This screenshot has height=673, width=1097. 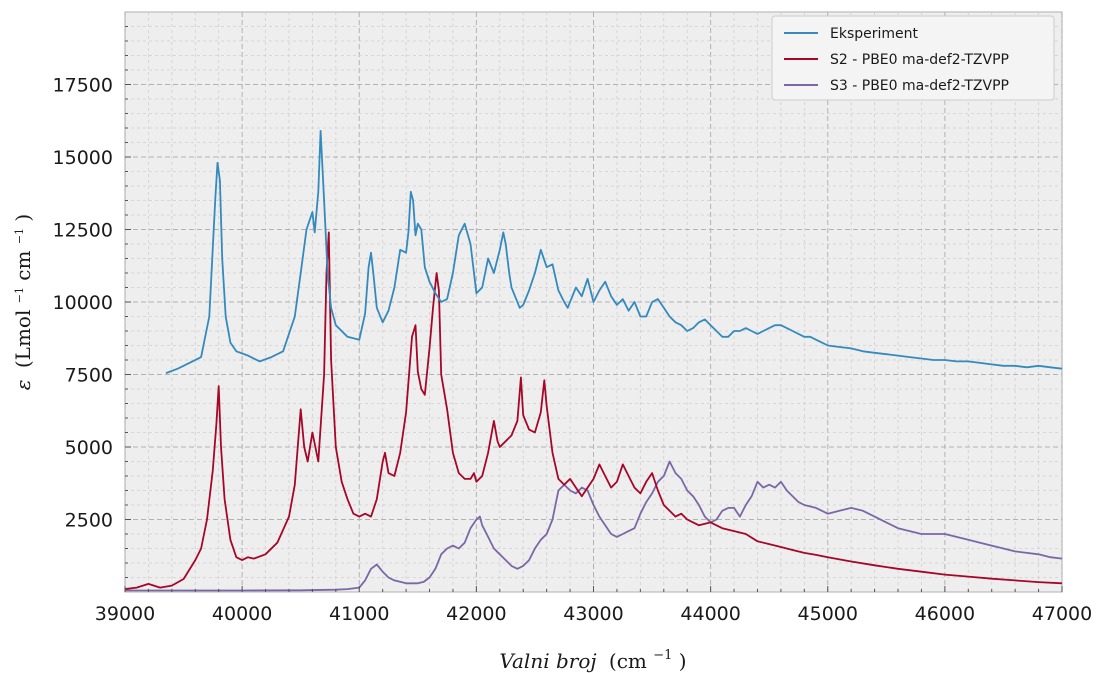 I want to click on y-tick-label: 5000, so click(x=89, y=448).